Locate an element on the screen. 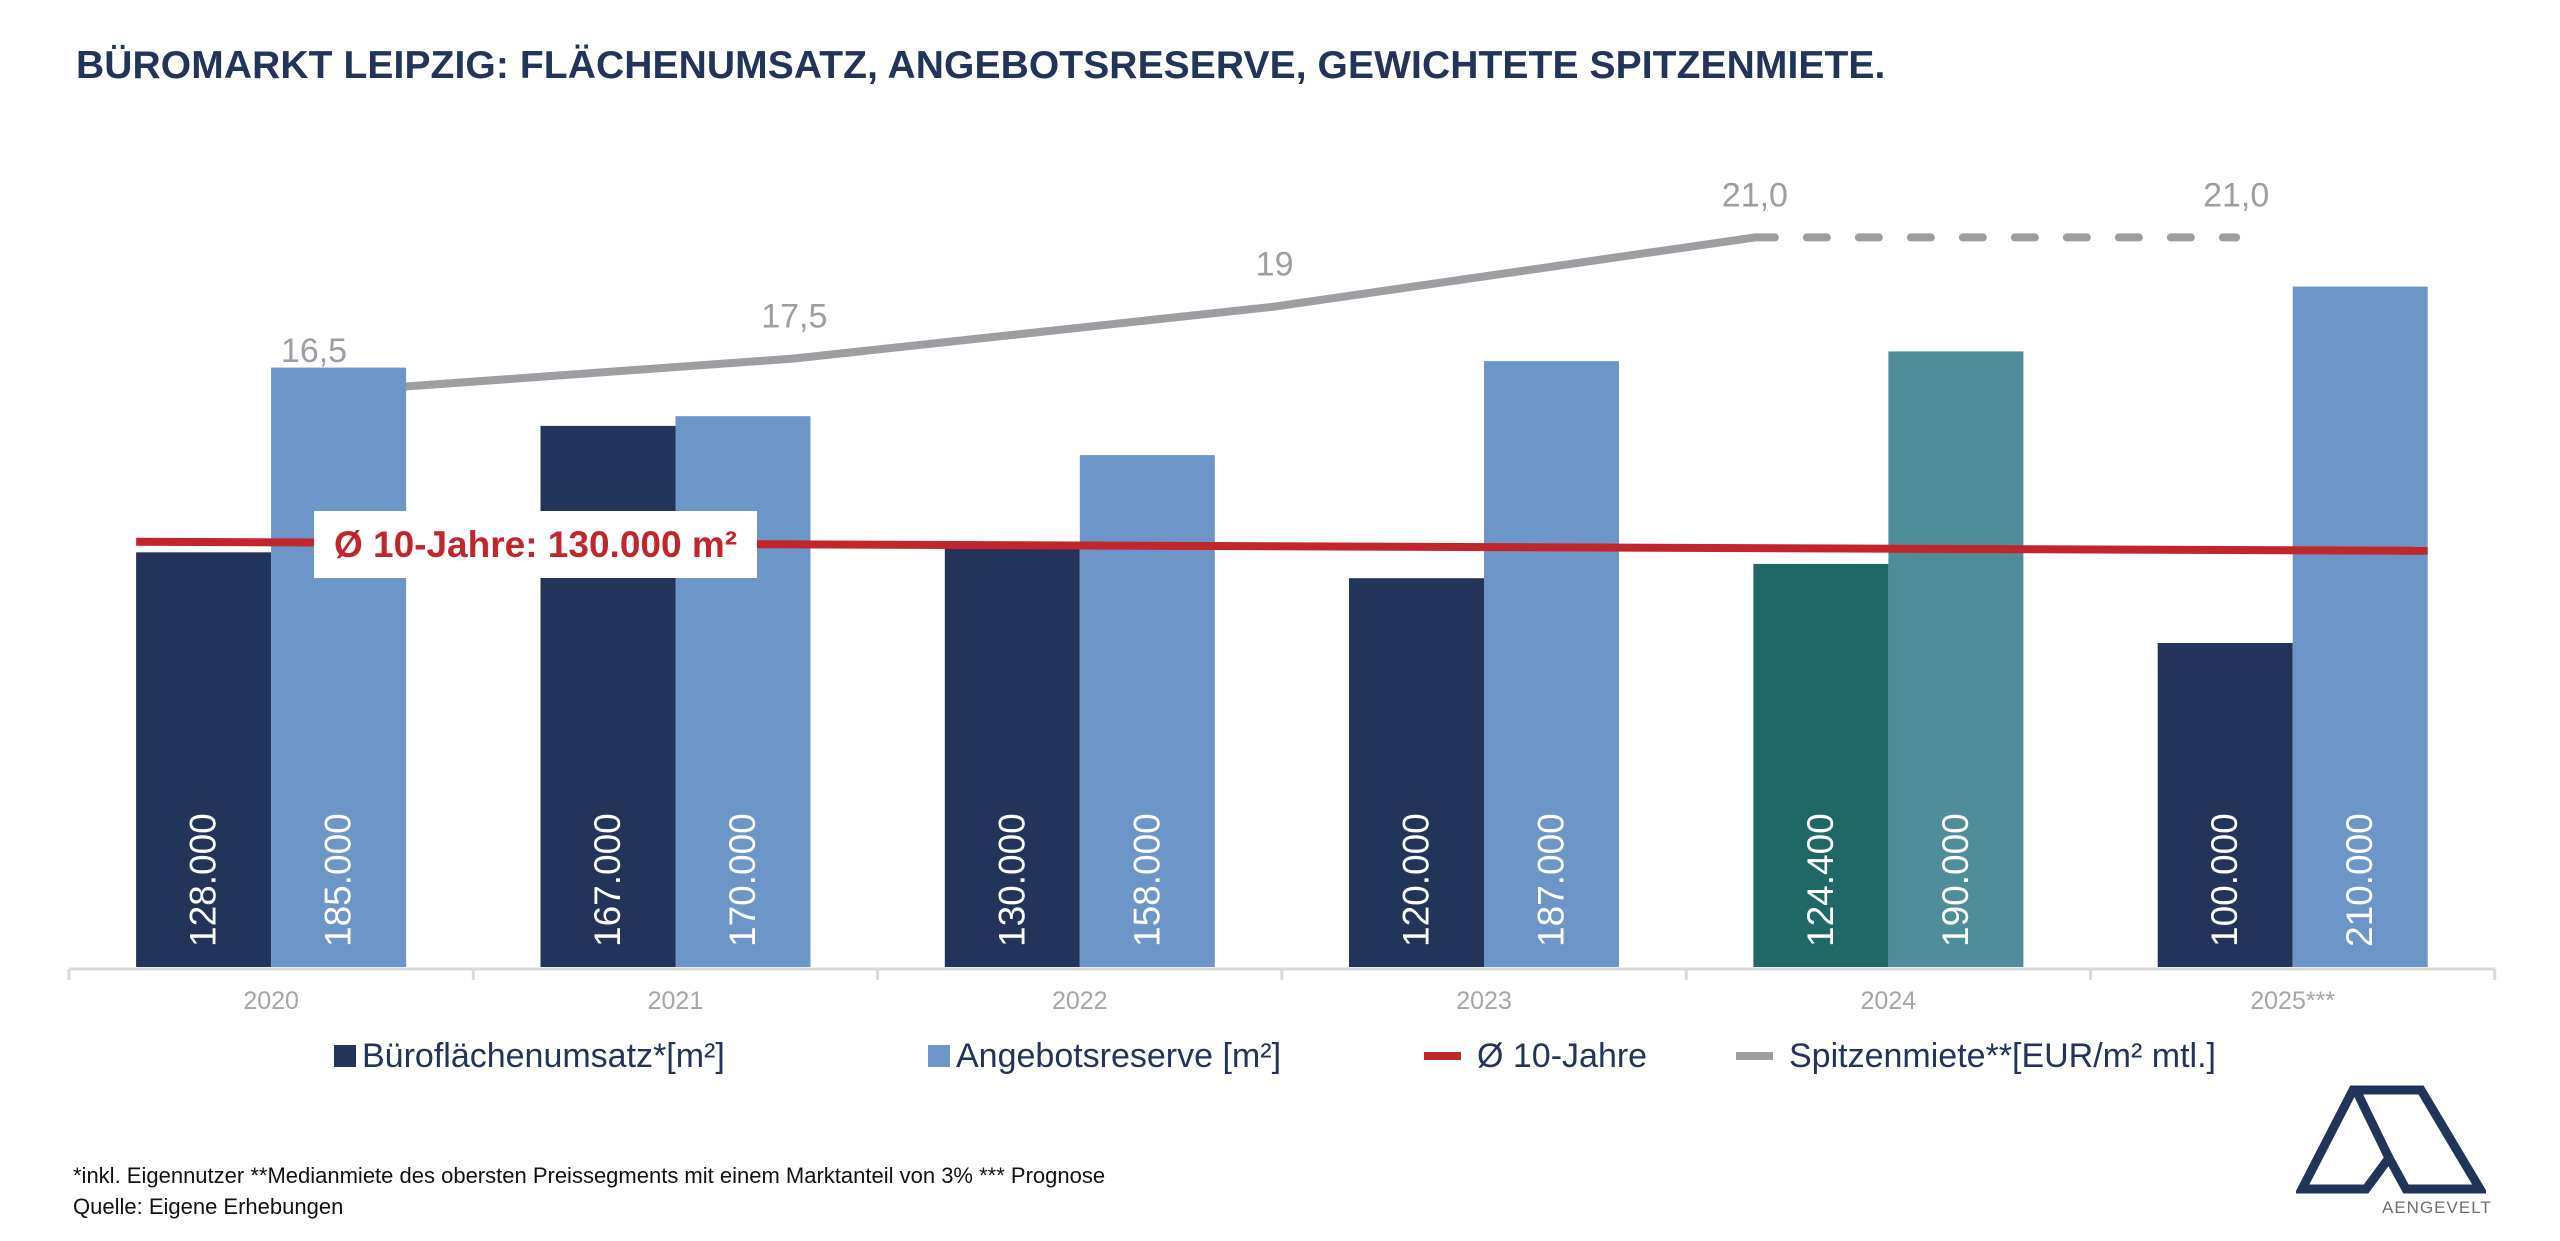 The width and height of the screenshot is (2560, 1241). aengevelt-logo-icon is located at coordinates (2391, 1139).